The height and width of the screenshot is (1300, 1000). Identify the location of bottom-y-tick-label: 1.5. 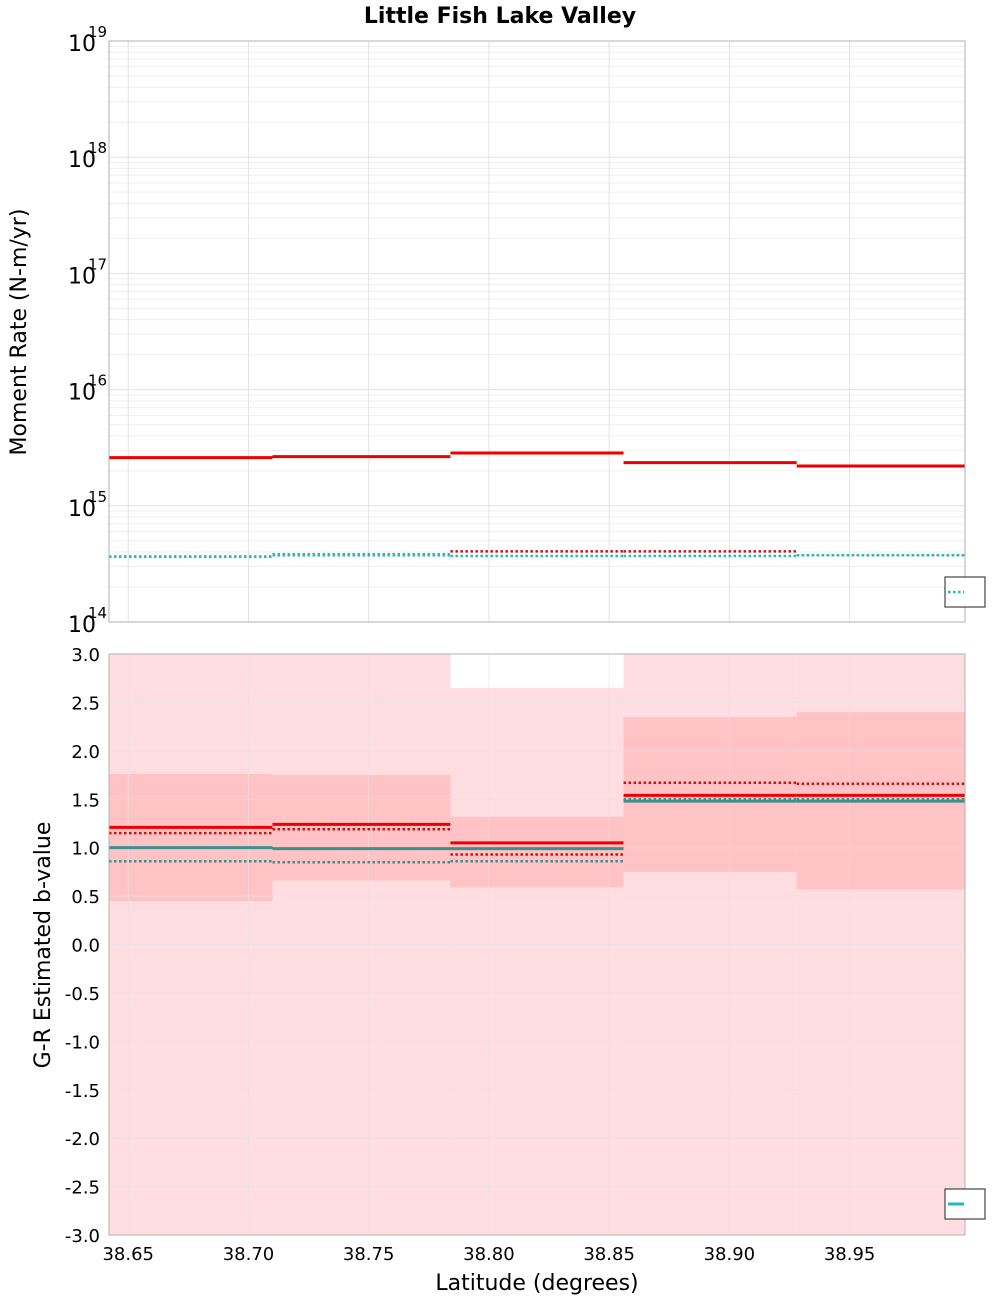
(85, 800).